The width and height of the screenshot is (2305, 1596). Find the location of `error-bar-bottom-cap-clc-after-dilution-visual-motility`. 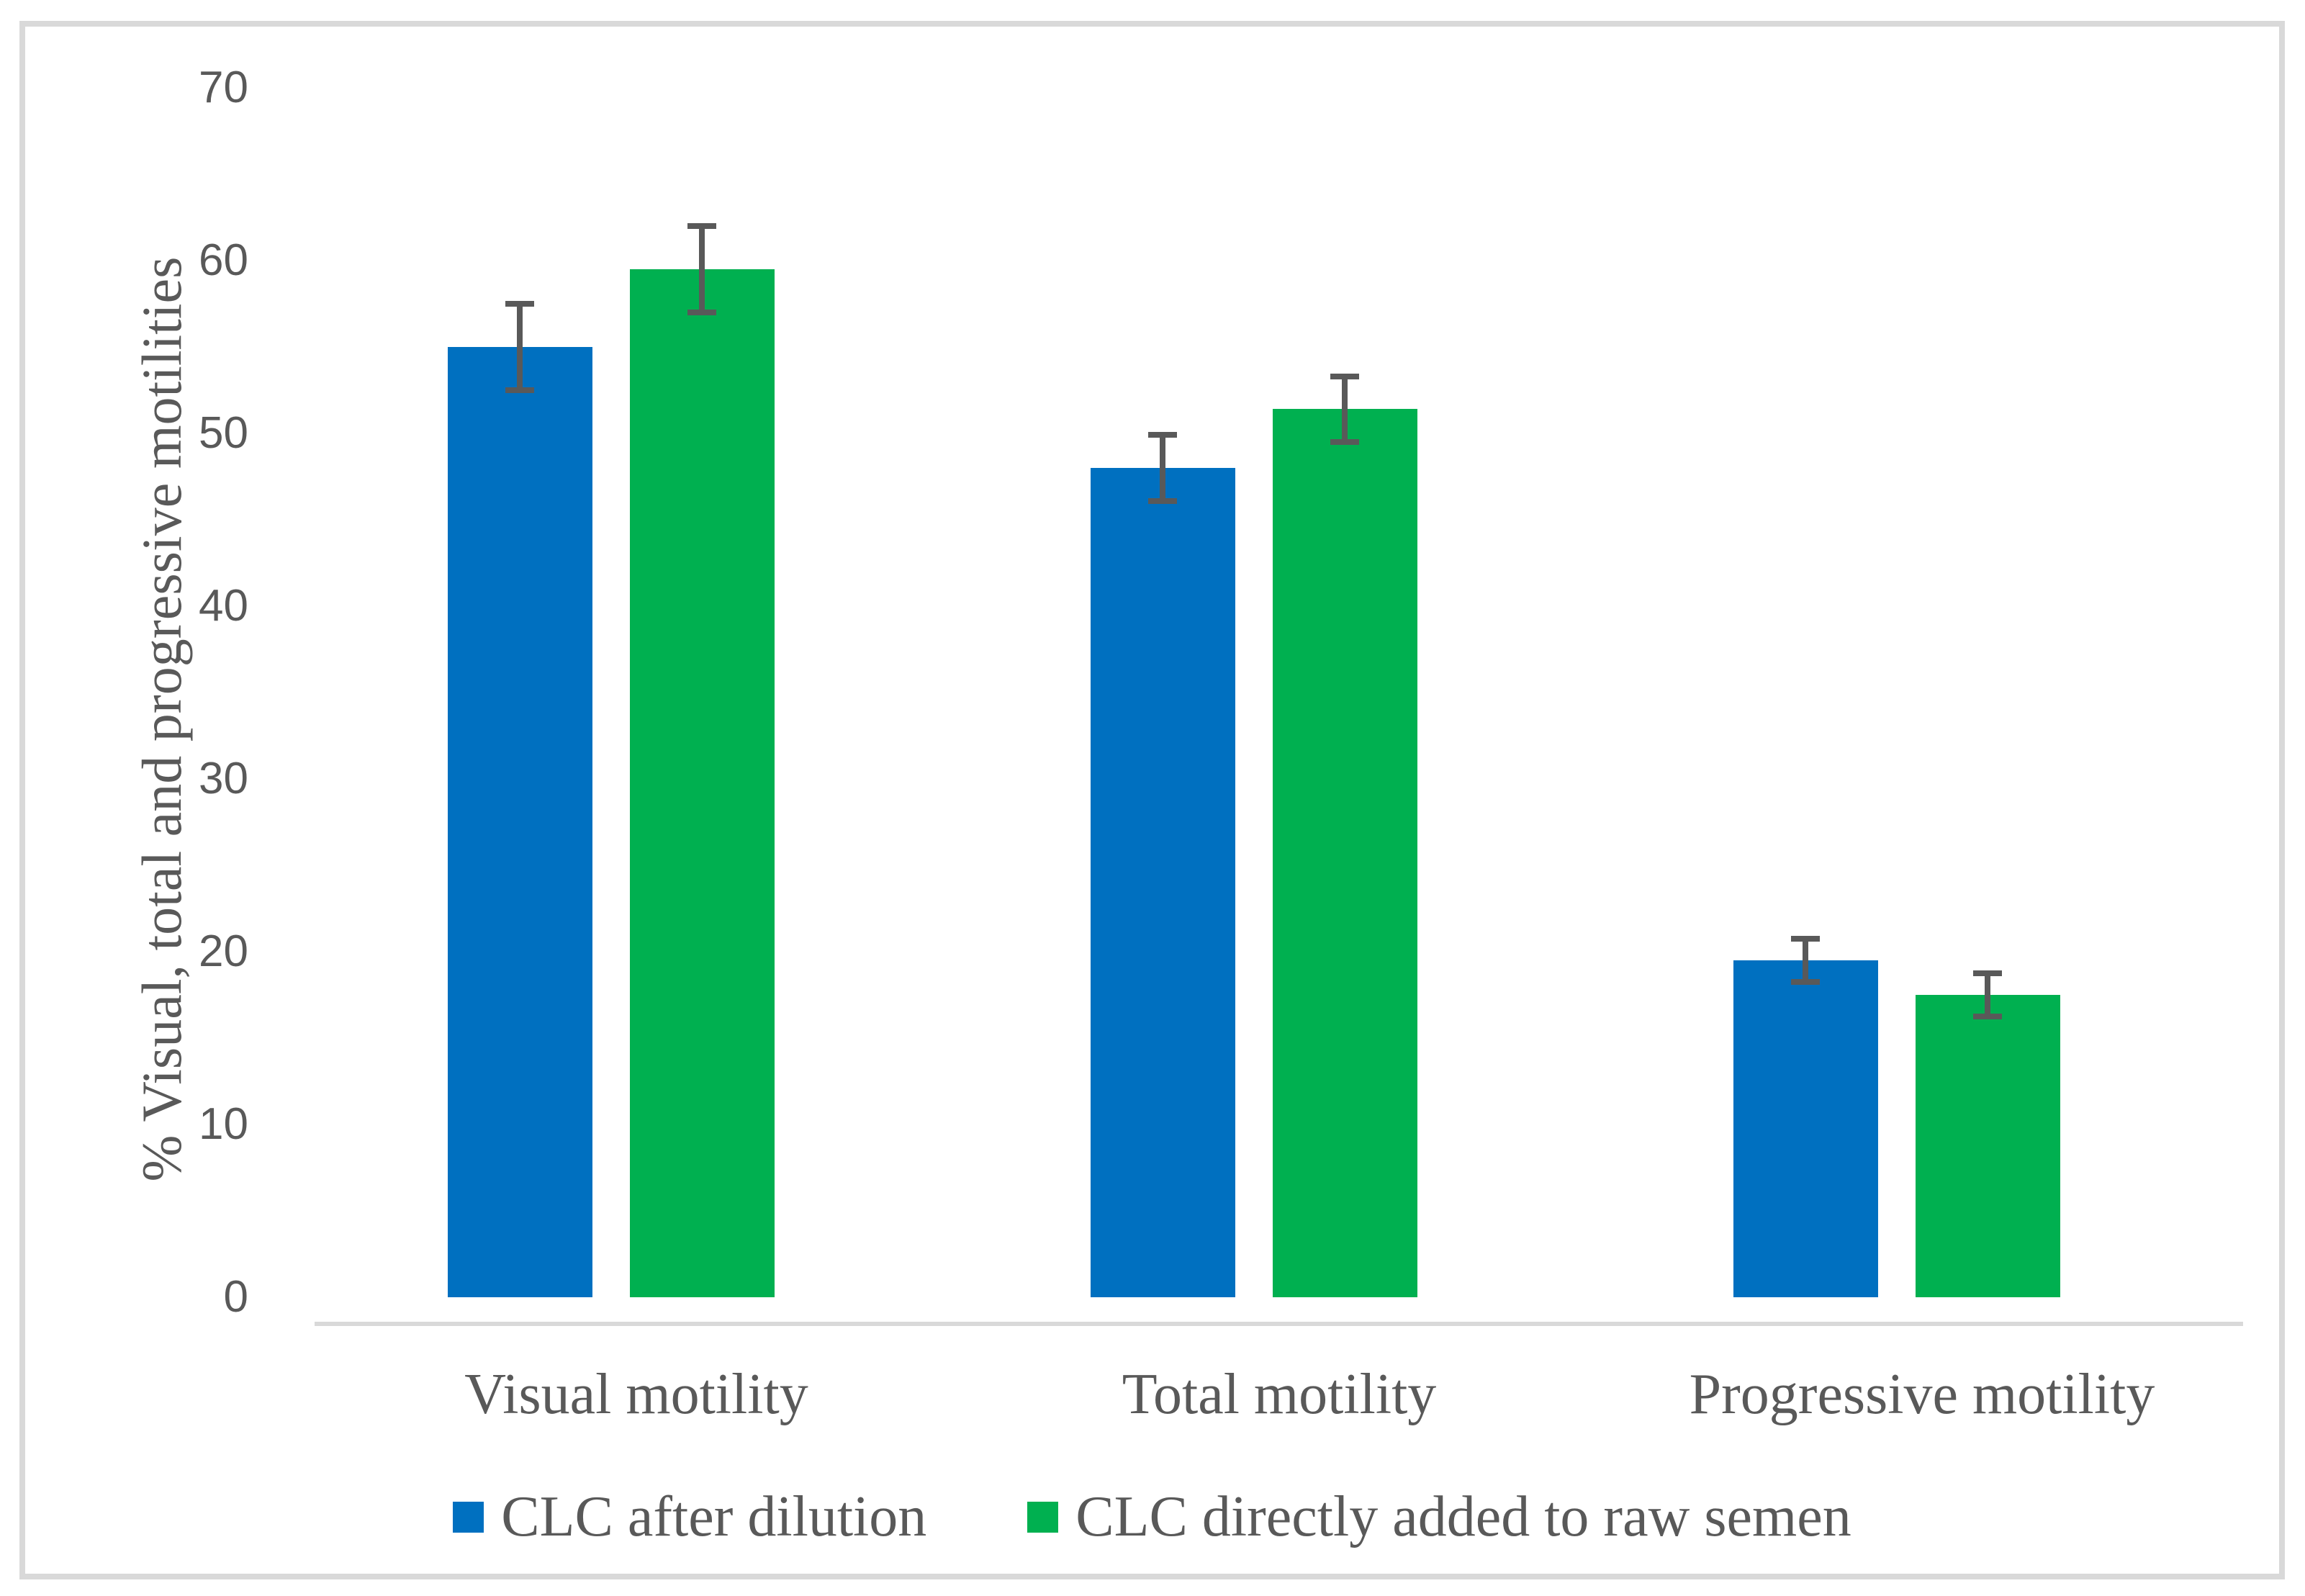

error-bar-bottom-cap-clc-after-dilution-visual-motility is located at coordinates (519, 390).